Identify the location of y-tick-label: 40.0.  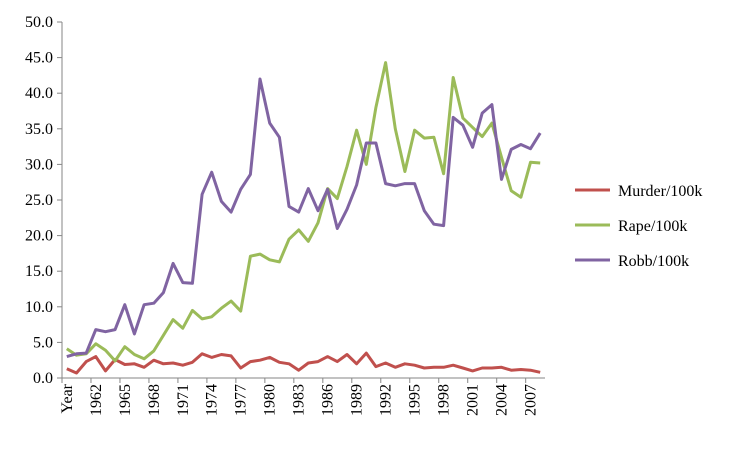
(39, 93).